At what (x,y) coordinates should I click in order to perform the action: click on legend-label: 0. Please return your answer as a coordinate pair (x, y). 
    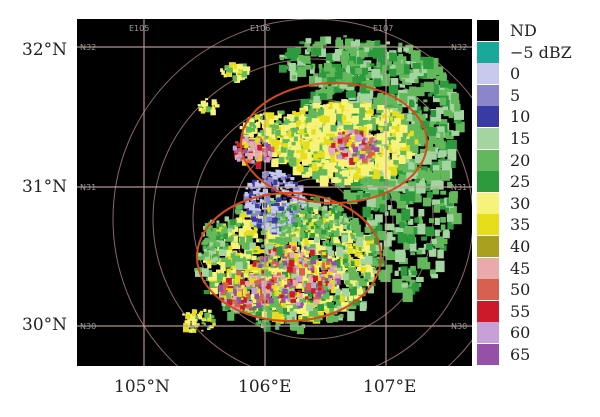
    Looking at the image, I should click on (515, 74).